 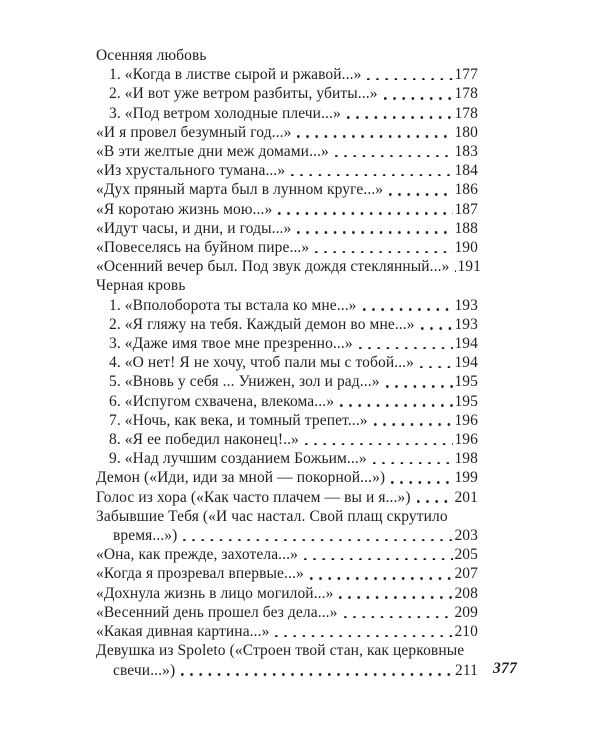 What do you see at coordinates (466, 420) in the screenshot?
I see `toc-entry-page: 196` at bounding box center [466, 420].